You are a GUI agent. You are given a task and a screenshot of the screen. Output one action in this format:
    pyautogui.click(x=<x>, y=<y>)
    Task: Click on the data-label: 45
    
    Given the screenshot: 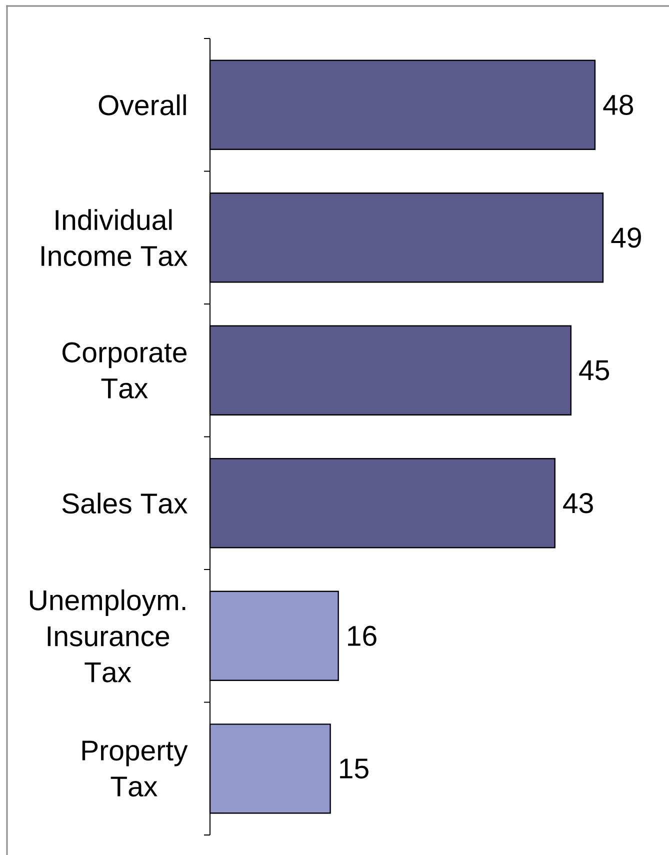 What is the action you would take?
    pyautogui.click(x=594, y=370)
    